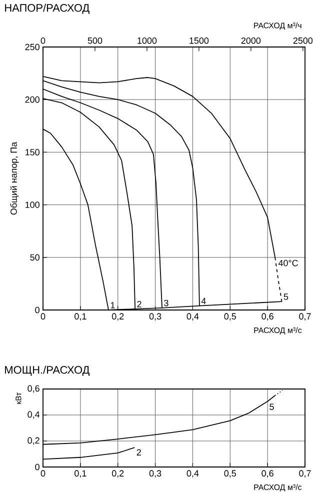 The width and height of the screenshot is (316, 500). I want to click on x2-tick-label: 2500, so click(303, 40).